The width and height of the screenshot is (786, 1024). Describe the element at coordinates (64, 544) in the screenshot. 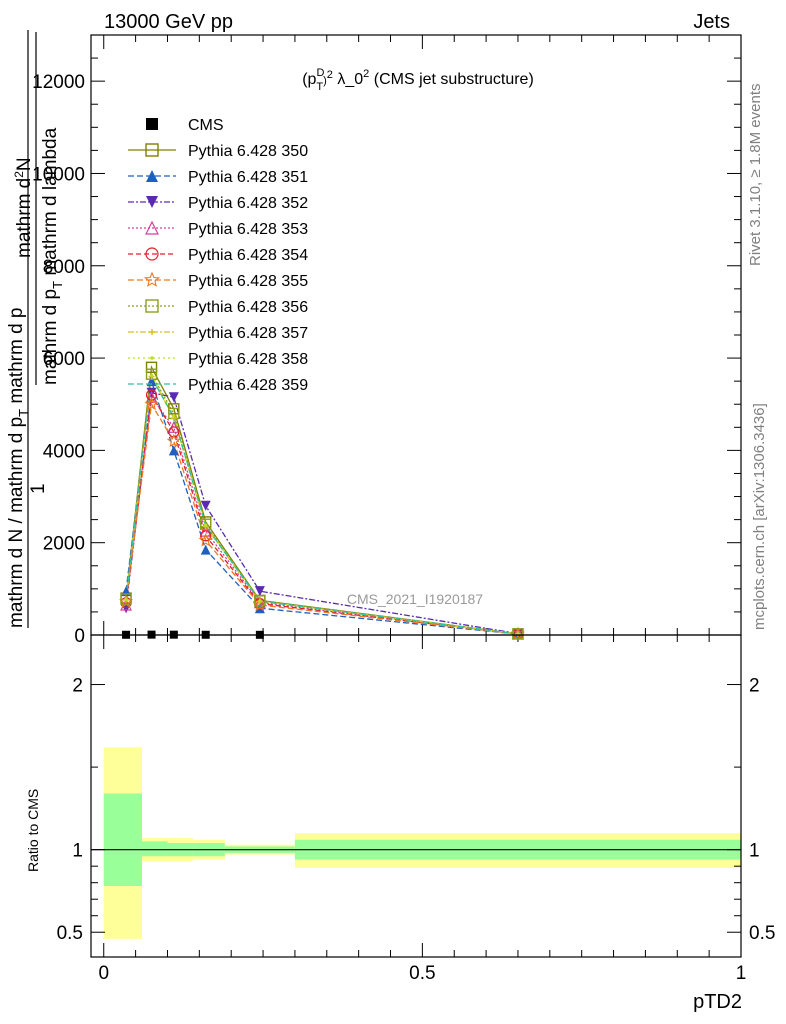

I see `upper-ytick-label-1: 2000` at that location.